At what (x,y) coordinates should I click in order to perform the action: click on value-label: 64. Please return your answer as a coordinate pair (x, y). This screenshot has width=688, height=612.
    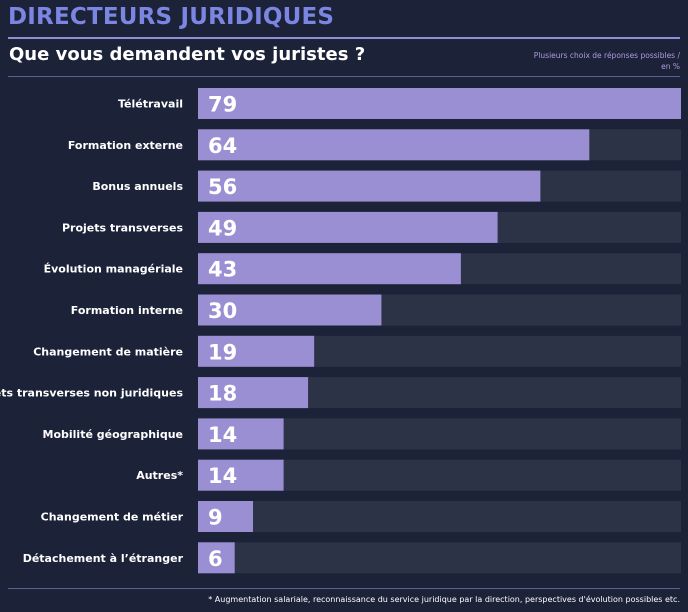
    Looking at the image, I should click on (222, 146).